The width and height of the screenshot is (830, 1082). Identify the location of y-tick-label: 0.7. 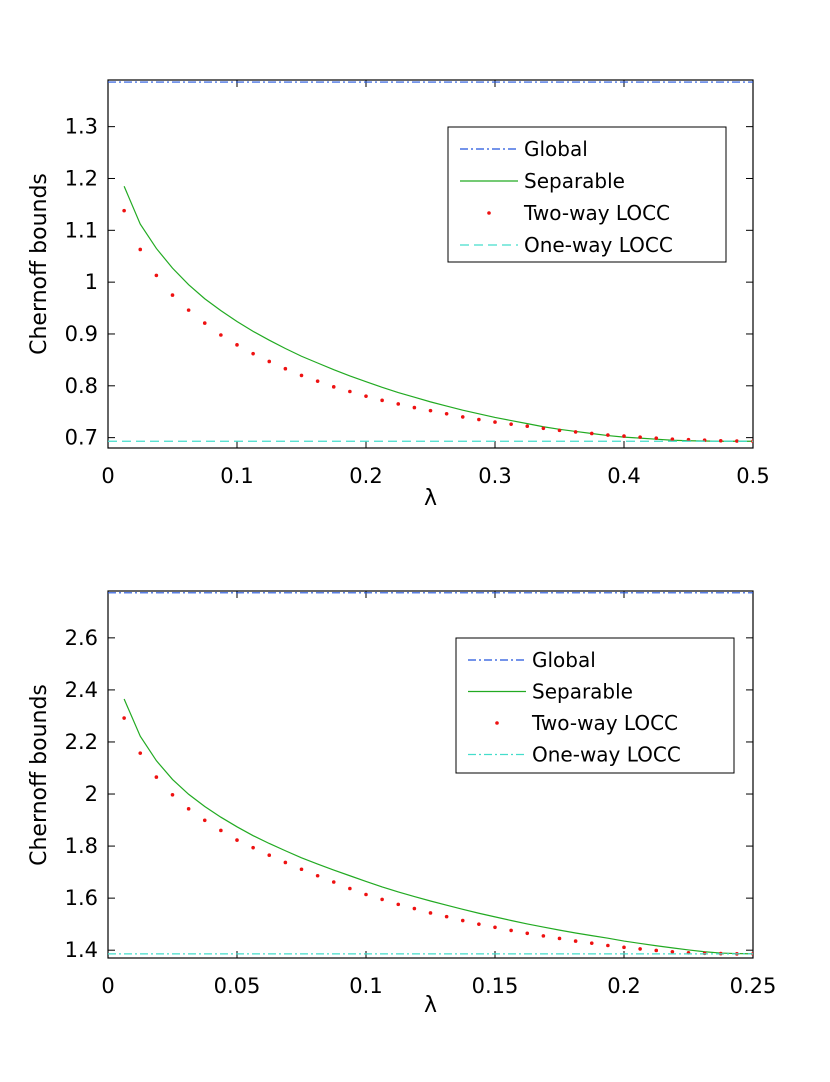
(81, 438).